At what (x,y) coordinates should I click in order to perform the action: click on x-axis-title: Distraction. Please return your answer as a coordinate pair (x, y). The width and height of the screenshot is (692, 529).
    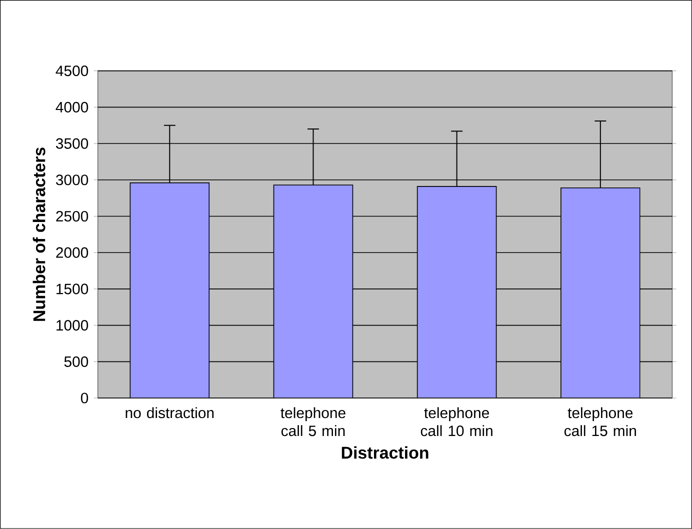
    Looking at the image, I should click on (385, 452).